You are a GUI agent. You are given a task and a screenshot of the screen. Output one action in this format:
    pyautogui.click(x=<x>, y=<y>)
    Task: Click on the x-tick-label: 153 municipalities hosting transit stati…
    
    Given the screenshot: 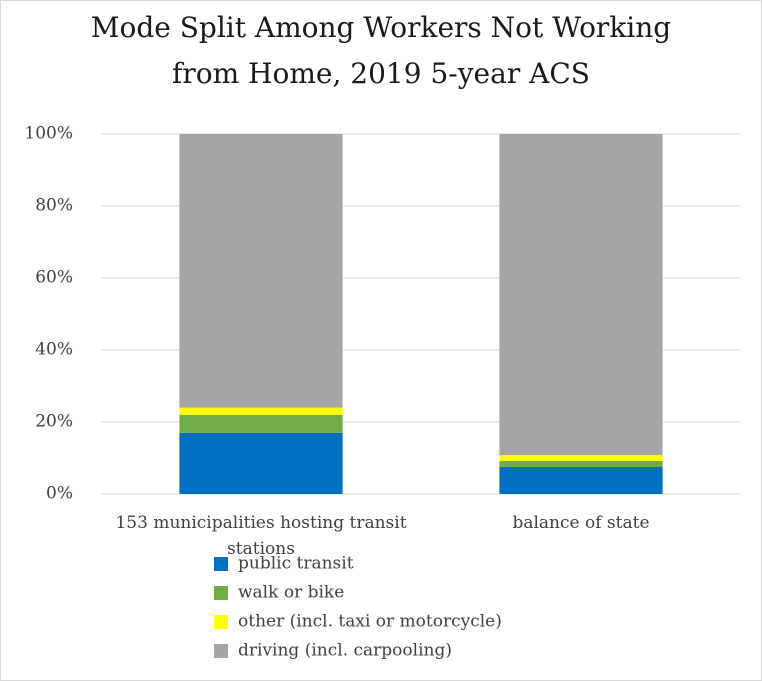 What is the action you would take?
    pyautogui.click(x=261, y=536)
    